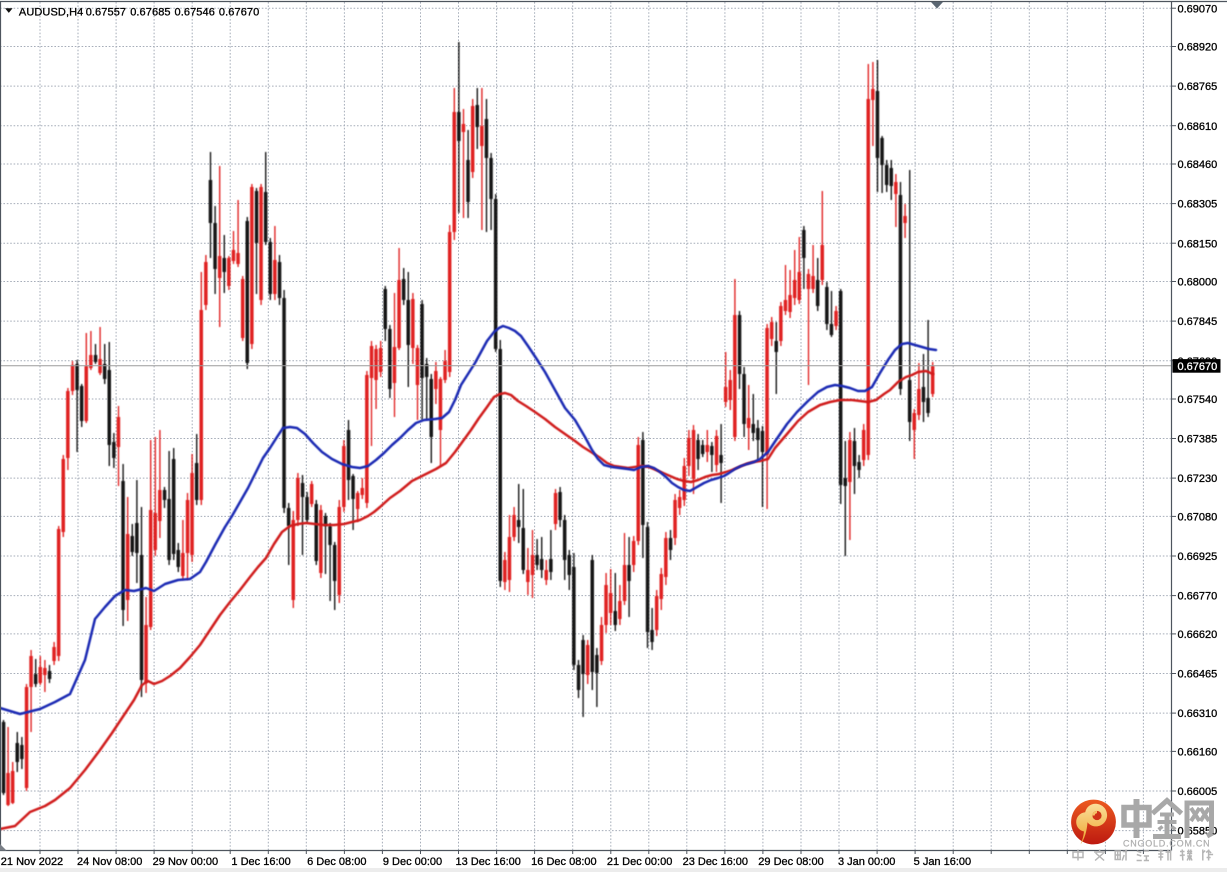 Image resolution: width=1227 pixels, height=877 pixels. Describe the element at coordinates (563, 862) in the screenshot. I see `svg-text: 16 Dec 08:00` at that location.